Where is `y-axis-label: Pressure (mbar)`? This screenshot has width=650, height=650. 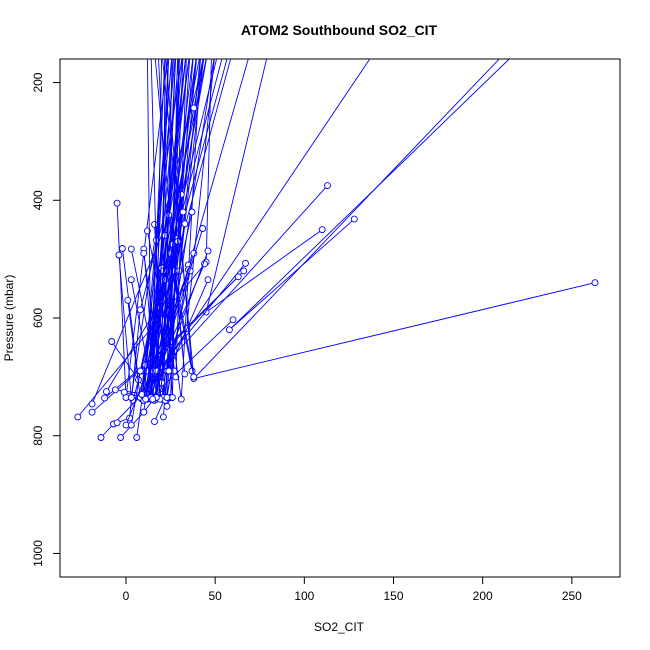 y-axis-label: Pressure (mbar) is located at coordinates (9, 318).